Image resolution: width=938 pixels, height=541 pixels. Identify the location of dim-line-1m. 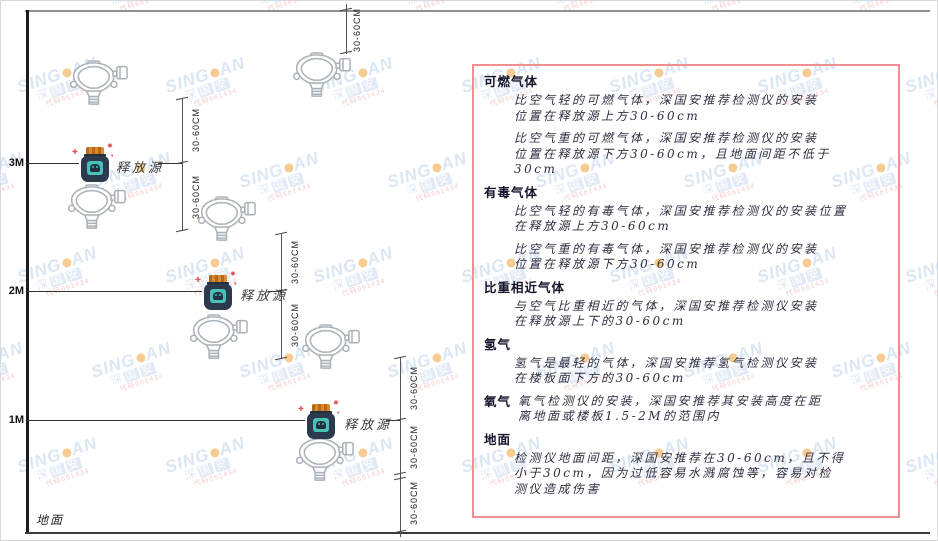
(400, 447).